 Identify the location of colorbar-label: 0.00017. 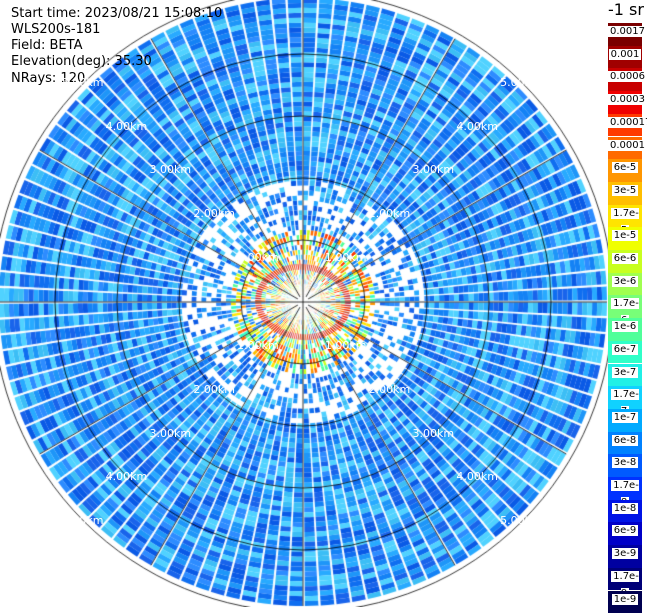
(627, 122).